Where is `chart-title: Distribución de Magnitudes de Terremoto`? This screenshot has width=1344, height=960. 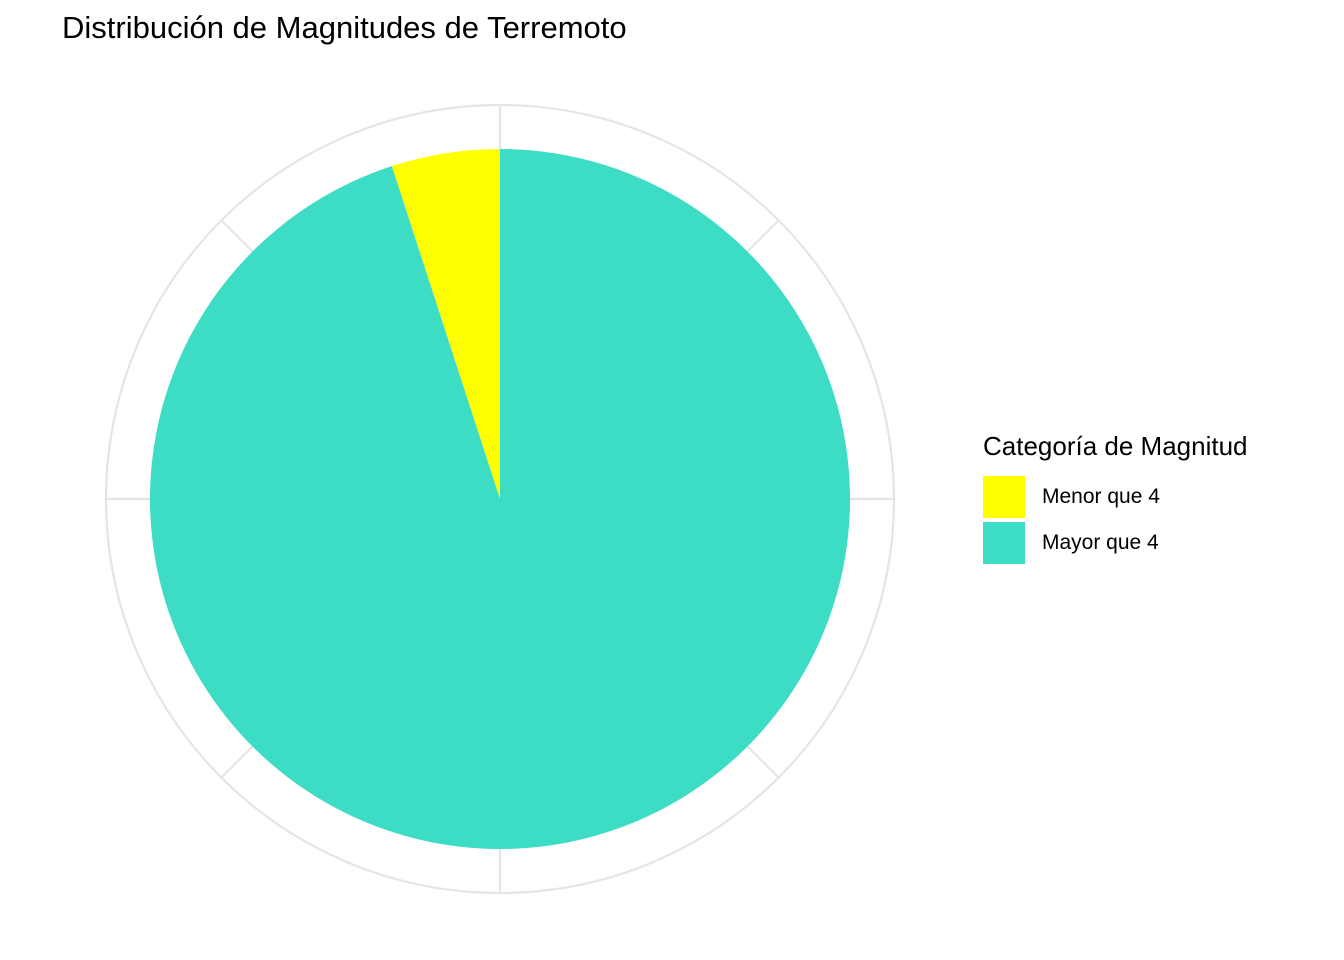 chart-title: Distribución de Magnitudes de Terremoto is located at coordinates (344, 27).